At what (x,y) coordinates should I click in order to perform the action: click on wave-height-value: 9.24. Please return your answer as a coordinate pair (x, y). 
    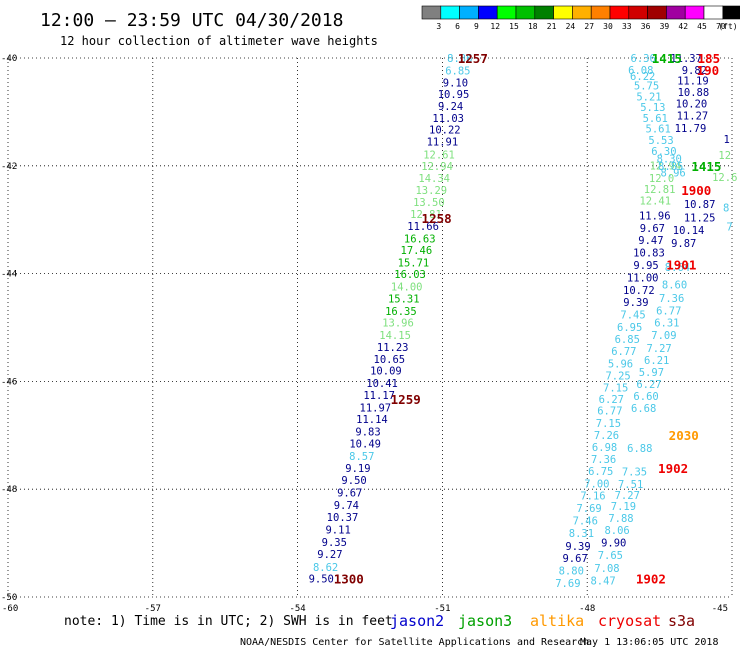
    Looking at the image, I should click on (450, 107).